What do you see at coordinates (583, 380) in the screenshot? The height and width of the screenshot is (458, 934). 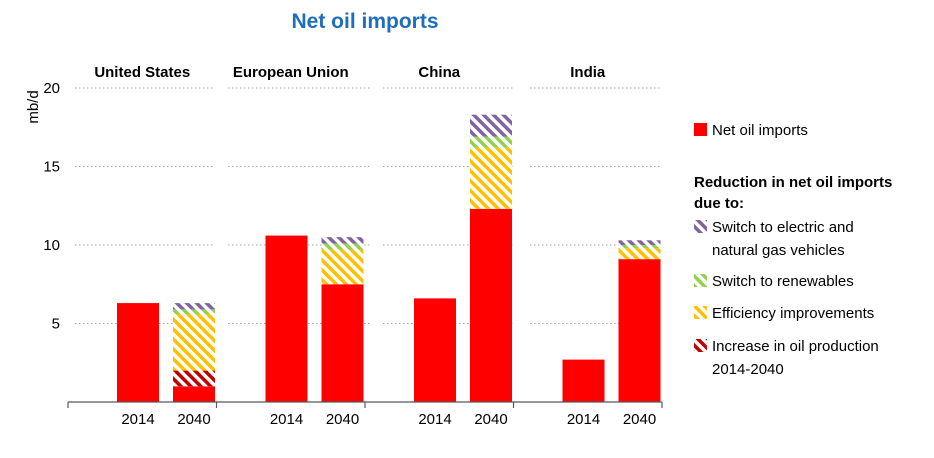 I see `bar-india-2014-net-oil-imports` at bounding box center [583, 380].